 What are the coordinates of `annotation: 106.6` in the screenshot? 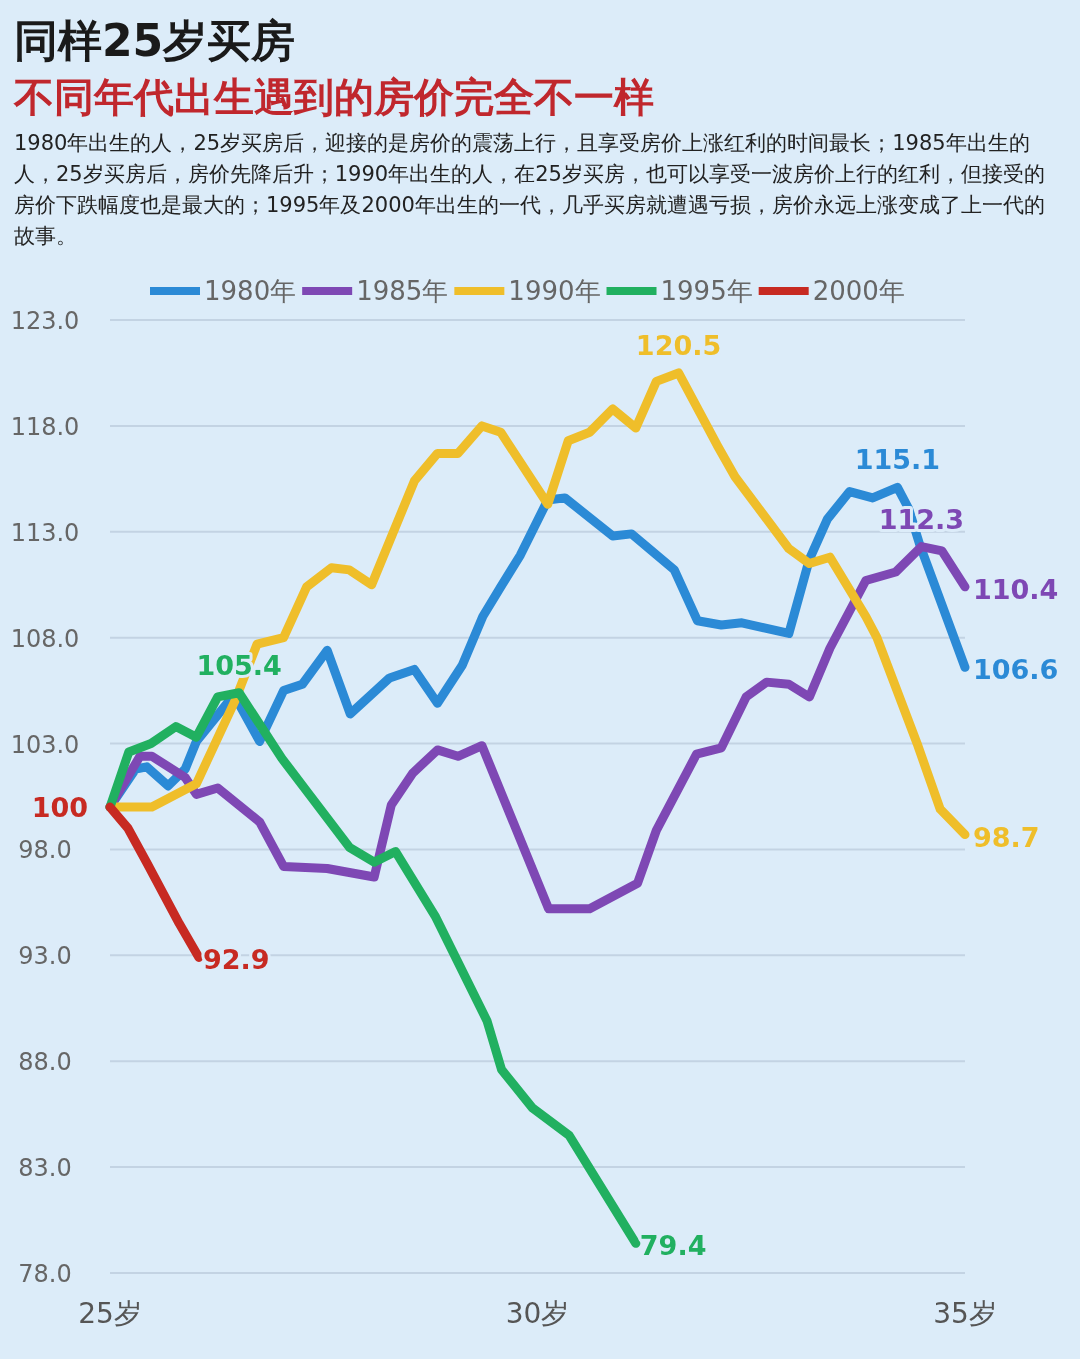 It's located at (1016, 670).